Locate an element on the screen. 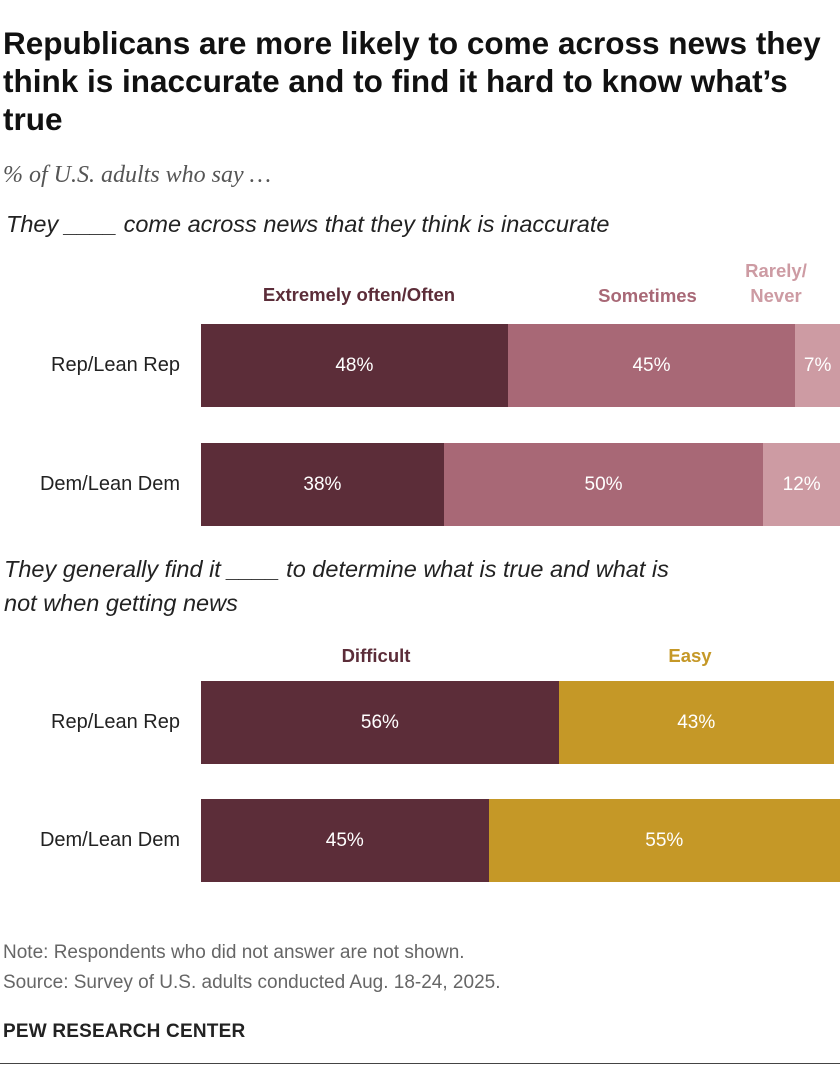 The image size is (840, 1066). row-label-rep-1: Rep/Lean Rep is located at coordinates (115, 365).